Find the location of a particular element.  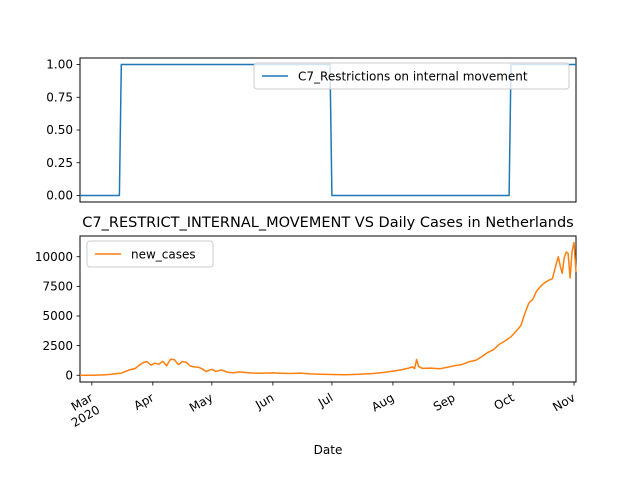

x-tick-label: Jun is located at coordinates (264, 401).